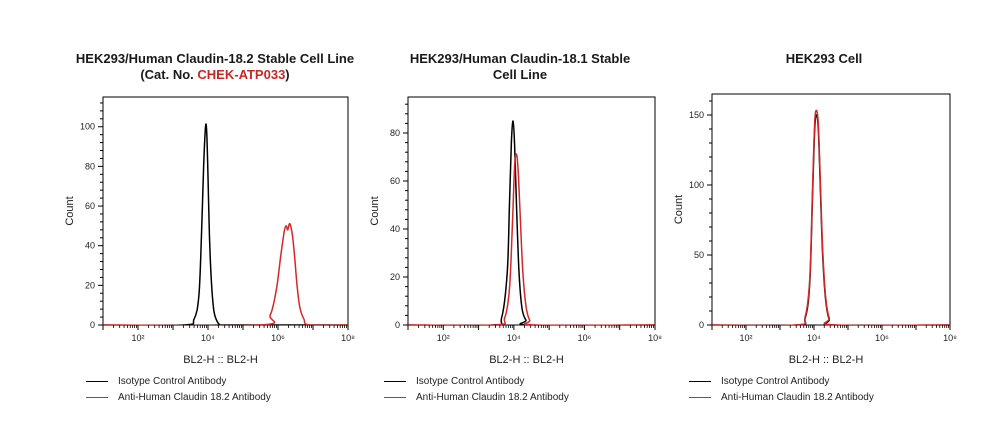 The image size is (1000, 440). I want to click on panel-3-title-line-1: HEK293 Cell, so click(824, 58).